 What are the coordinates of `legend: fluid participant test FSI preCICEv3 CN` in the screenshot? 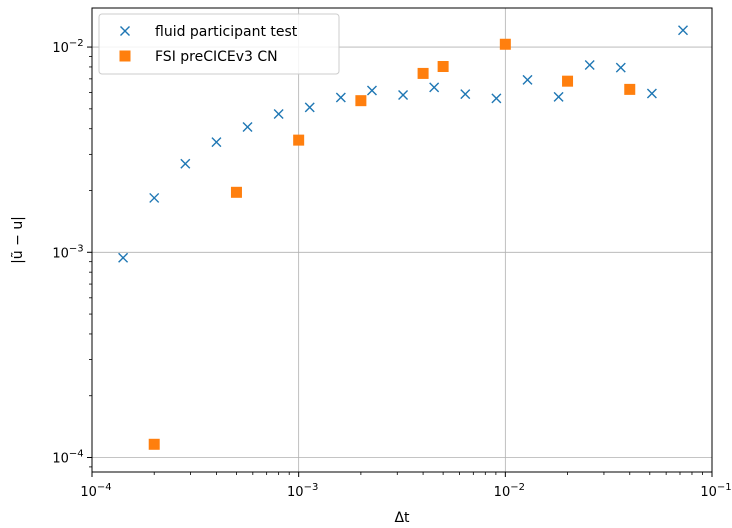 It's located at (219, 44).